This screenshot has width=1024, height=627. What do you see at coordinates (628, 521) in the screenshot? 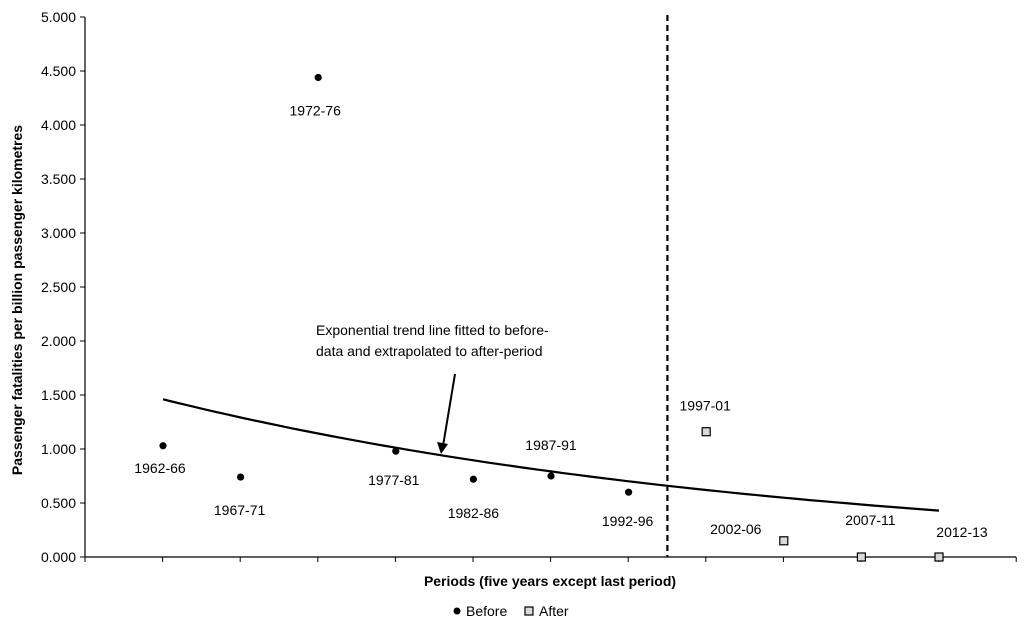
I see `point-label: 1992-96` at bounding box center [628, 521].